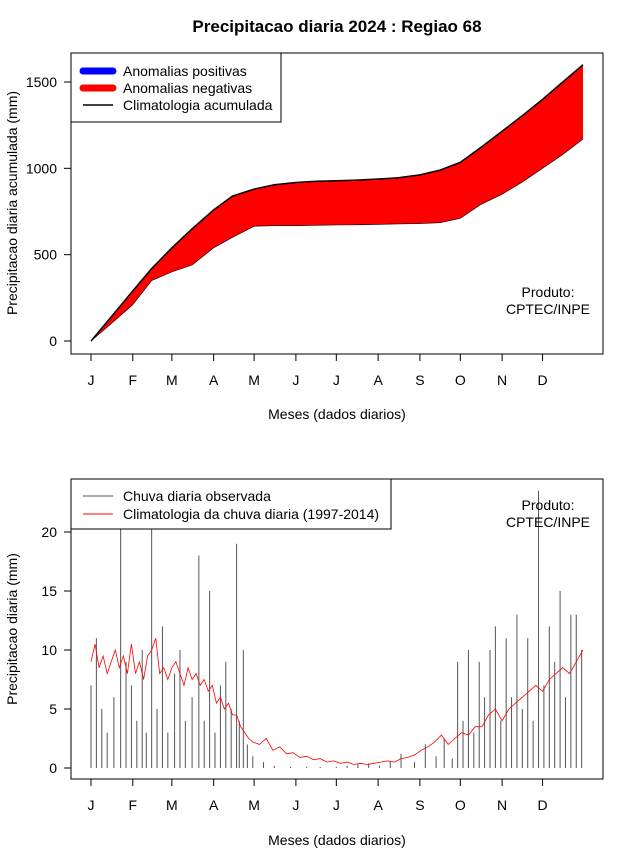 The width and height of the screenshot is (640, 850). Describe the element at coordinates (419, 805) in the screenshot. I see `daily-x-tick-label: S` at that location.